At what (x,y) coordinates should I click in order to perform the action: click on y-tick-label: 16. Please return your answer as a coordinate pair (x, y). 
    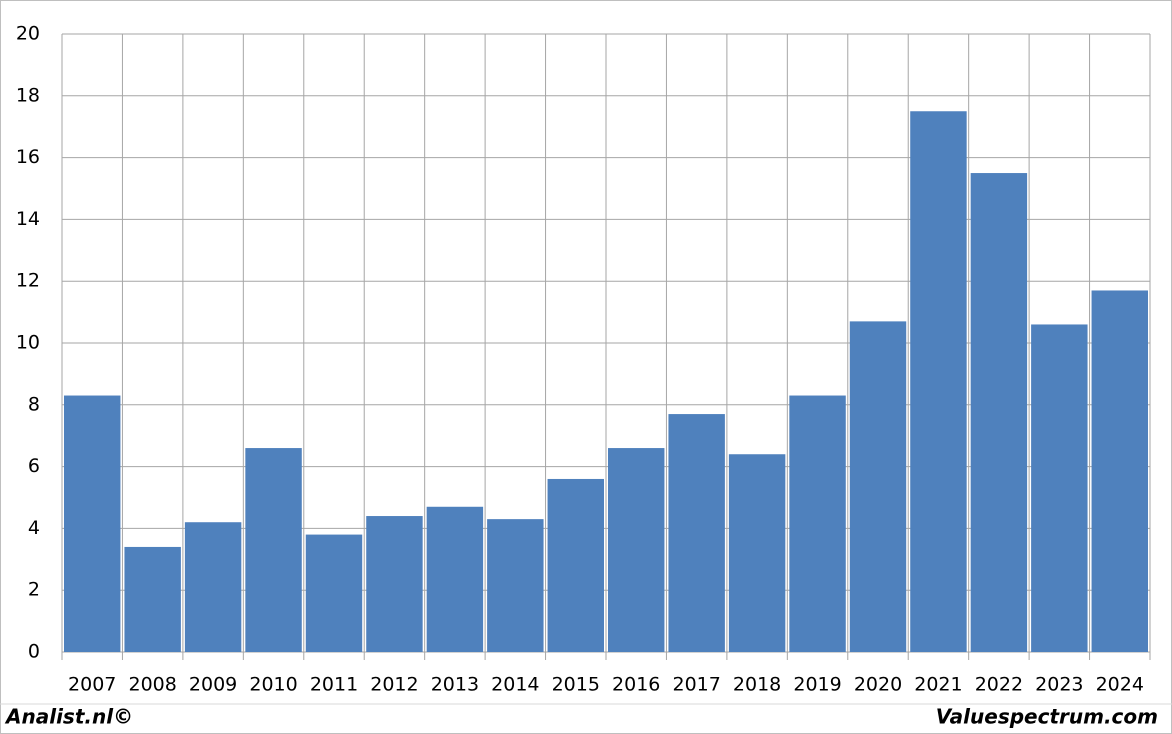
    Looking at the image, I should click on (28, 157).